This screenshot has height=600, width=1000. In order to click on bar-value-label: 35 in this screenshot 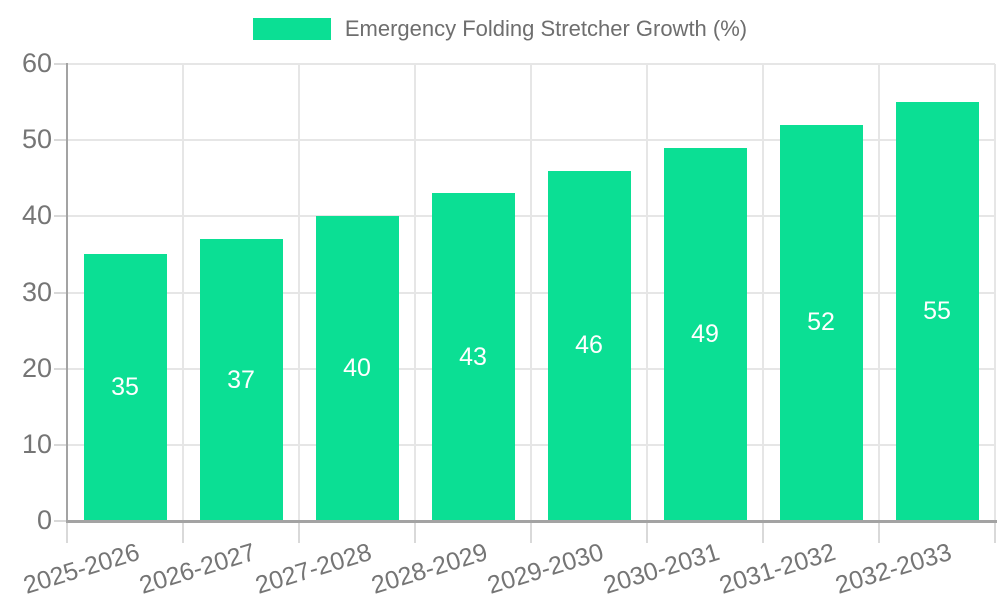, I will do `click(125, 387)`.